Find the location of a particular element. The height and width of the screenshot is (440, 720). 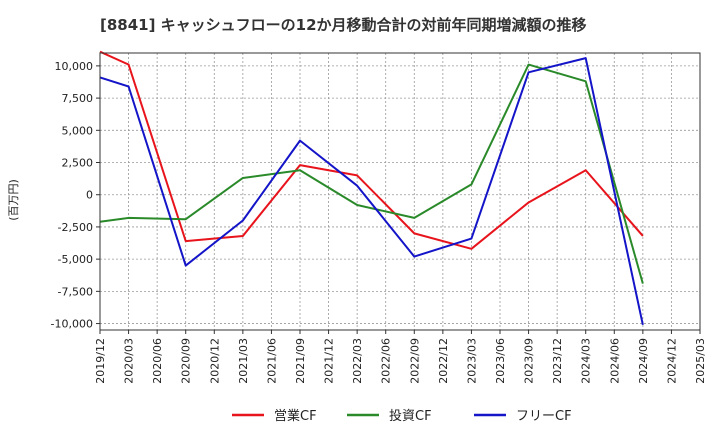

x-tick-label: 2021/03 is located at coordinates (243, 361).